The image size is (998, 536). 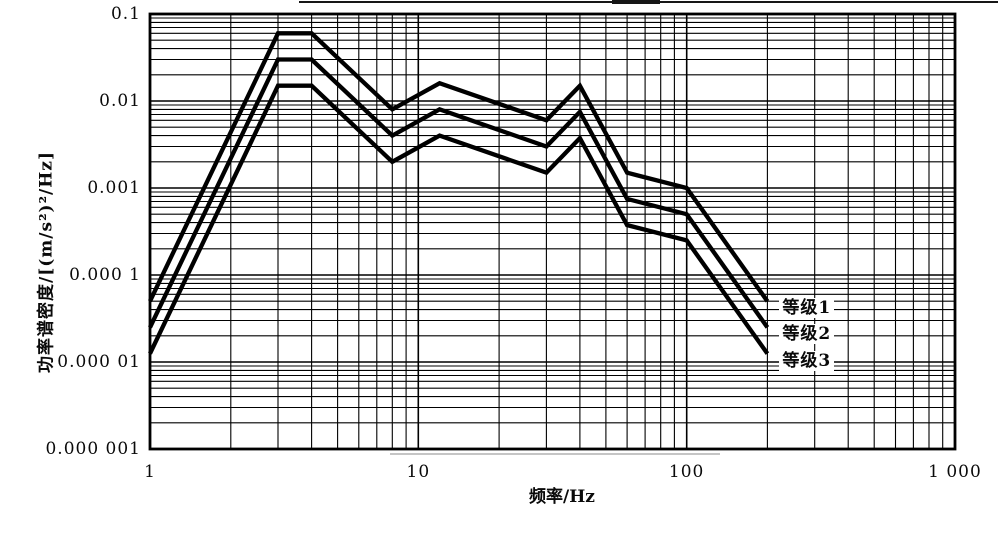 I want to click on y-tick-label: 0.001, so click(x=114, y=188).